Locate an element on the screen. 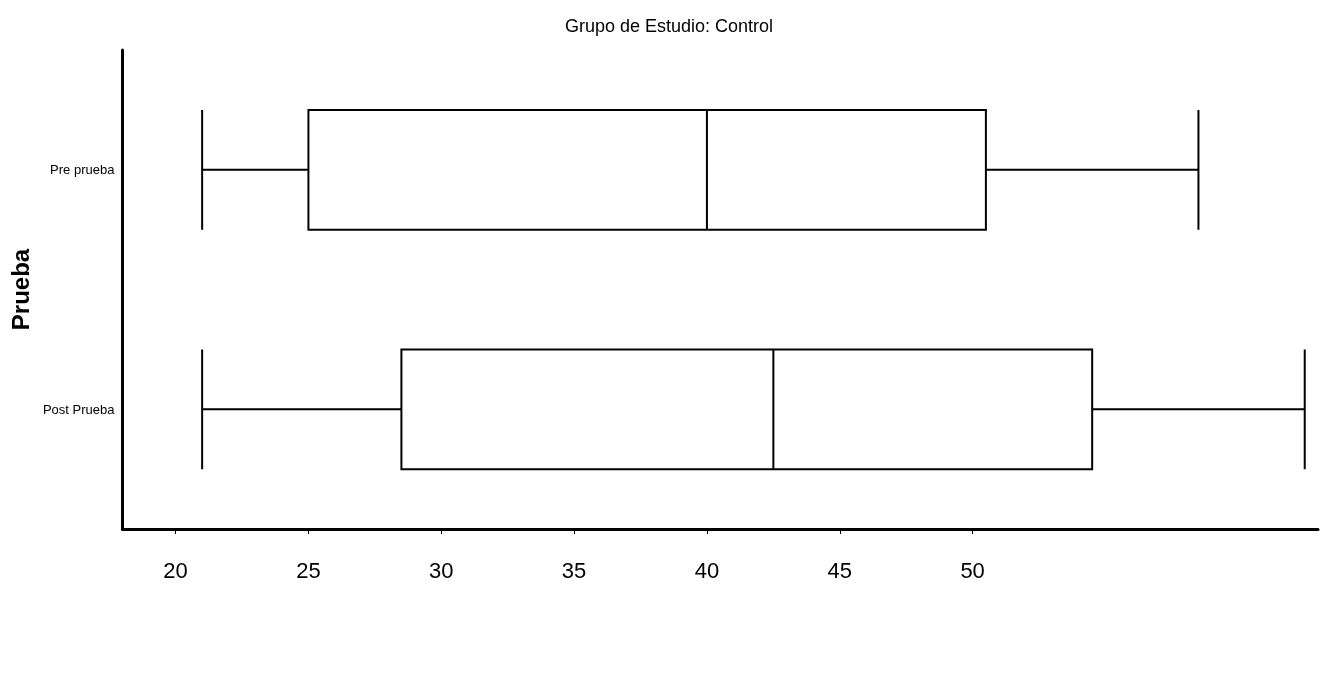 The height and width of the screenshot is (679, 1338). x-tick-label: 20 is located at coordinates (175, 570).